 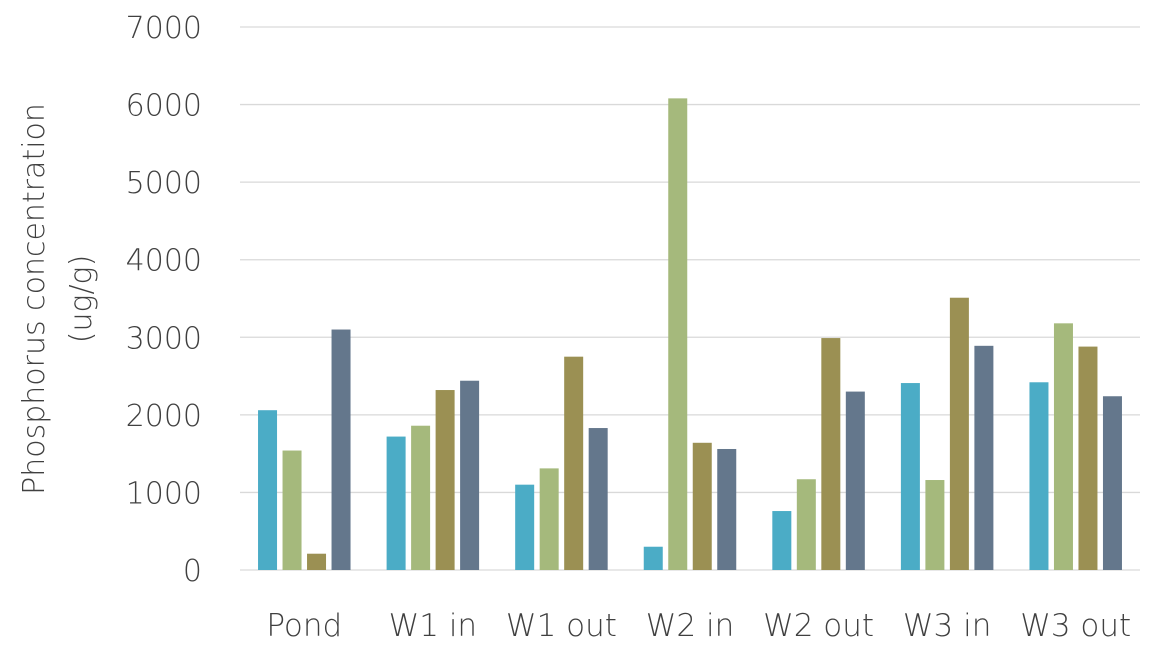 I want to click on x-category-label: W3 in, so click(x=947, y=626).